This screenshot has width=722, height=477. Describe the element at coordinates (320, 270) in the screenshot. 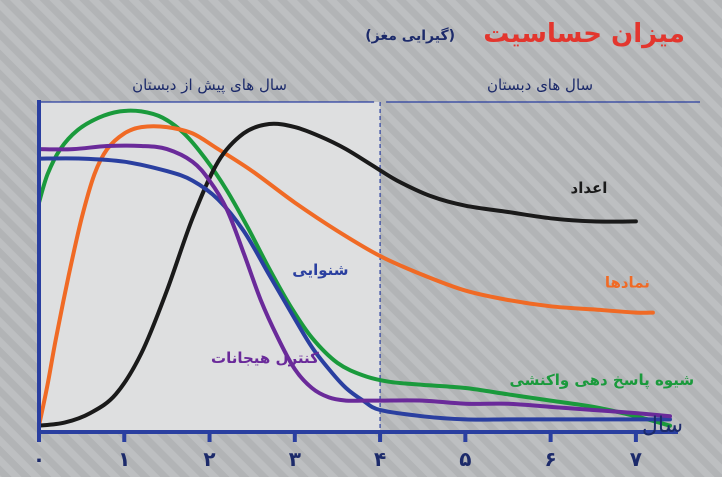

I see `label-hearing: شنوایی` at that location.